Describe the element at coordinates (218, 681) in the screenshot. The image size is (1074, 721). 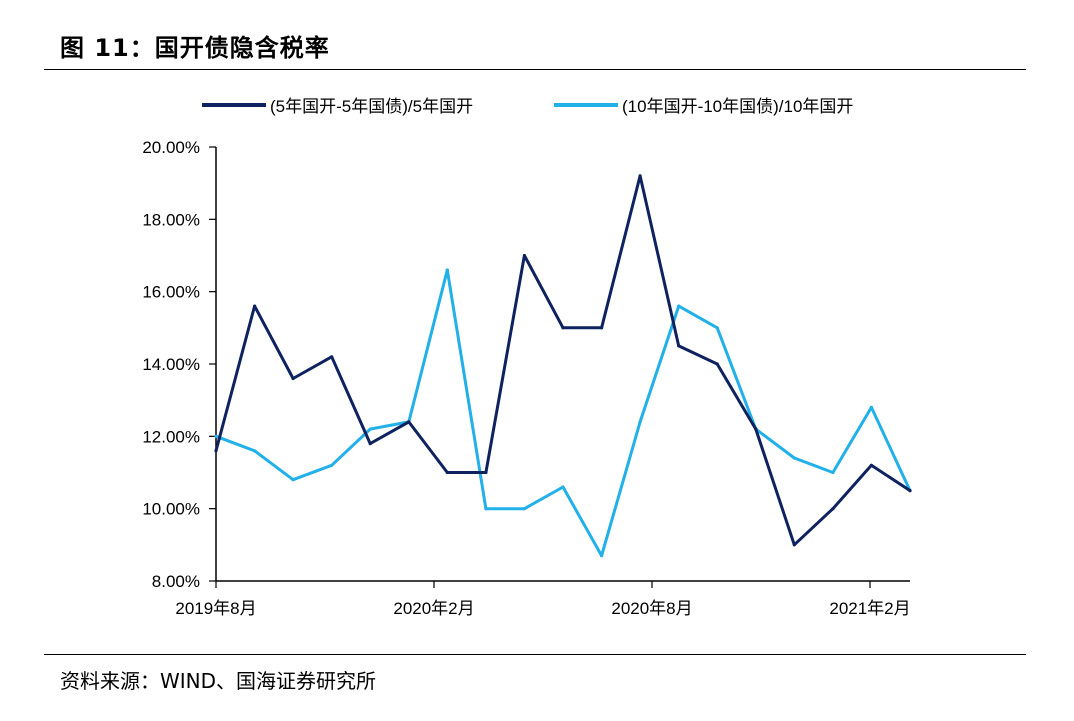
I see `source-note: 资料来源：WIND、国海证券研究所` at that location.